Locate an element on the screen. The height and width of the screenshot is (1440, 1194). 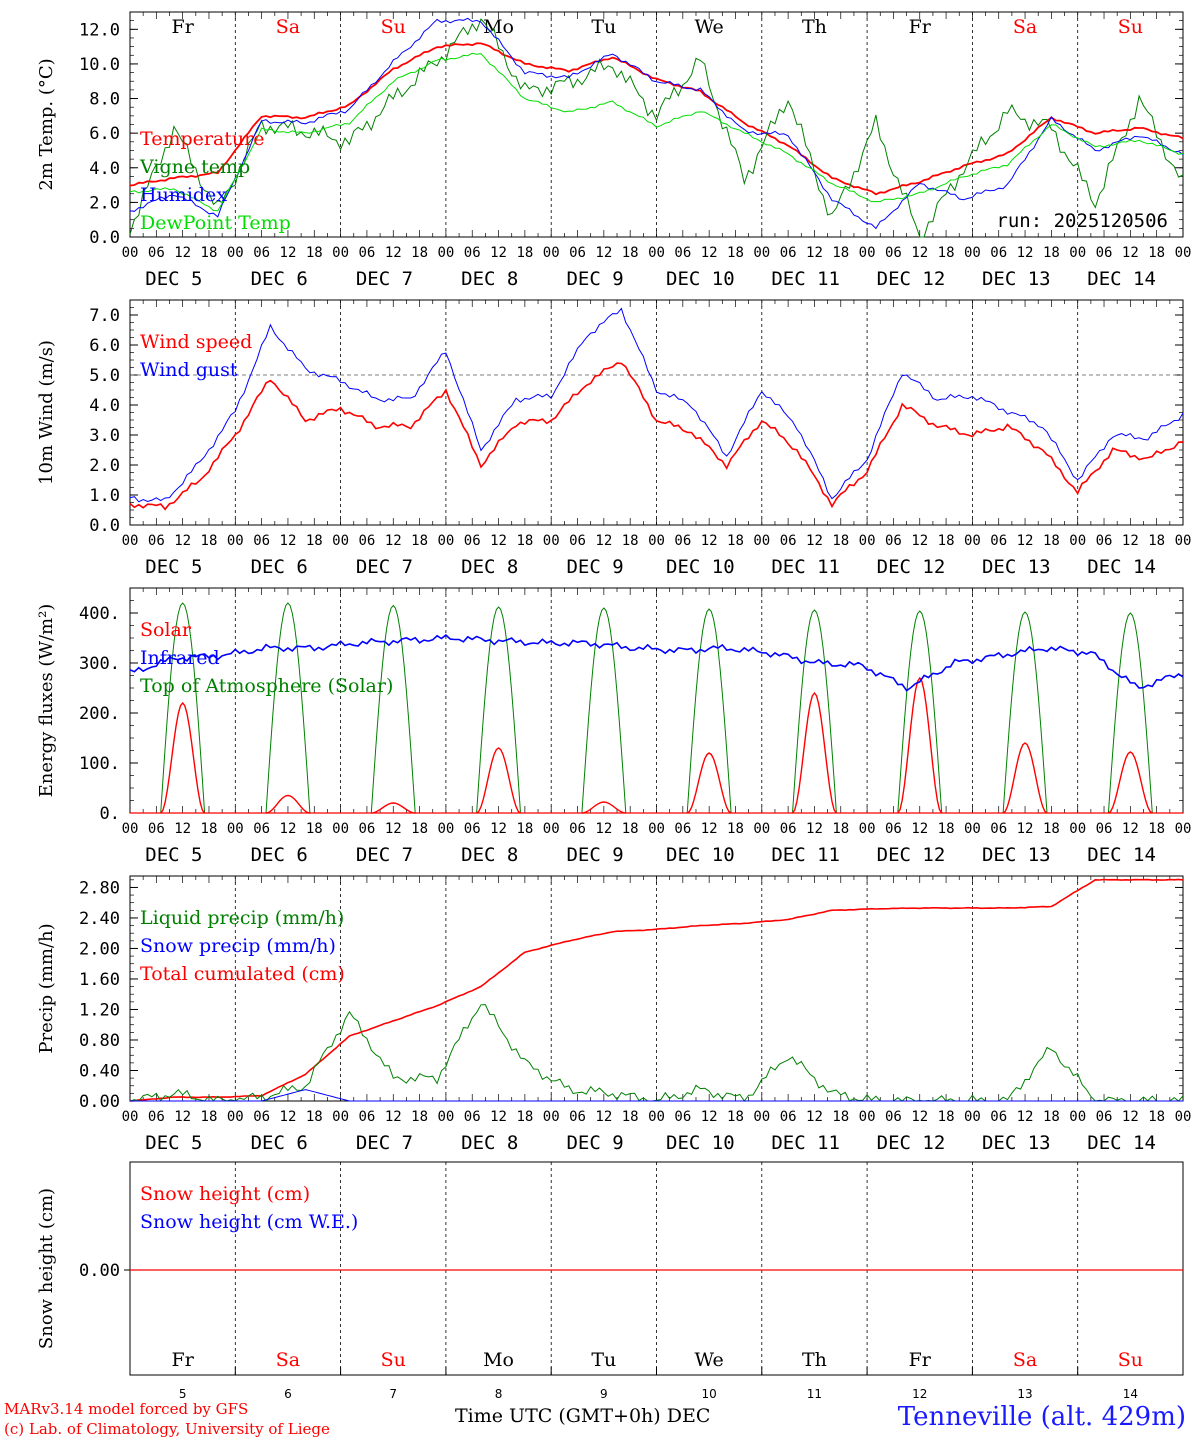
day-label: Tu is located at coordinates (603, 27).